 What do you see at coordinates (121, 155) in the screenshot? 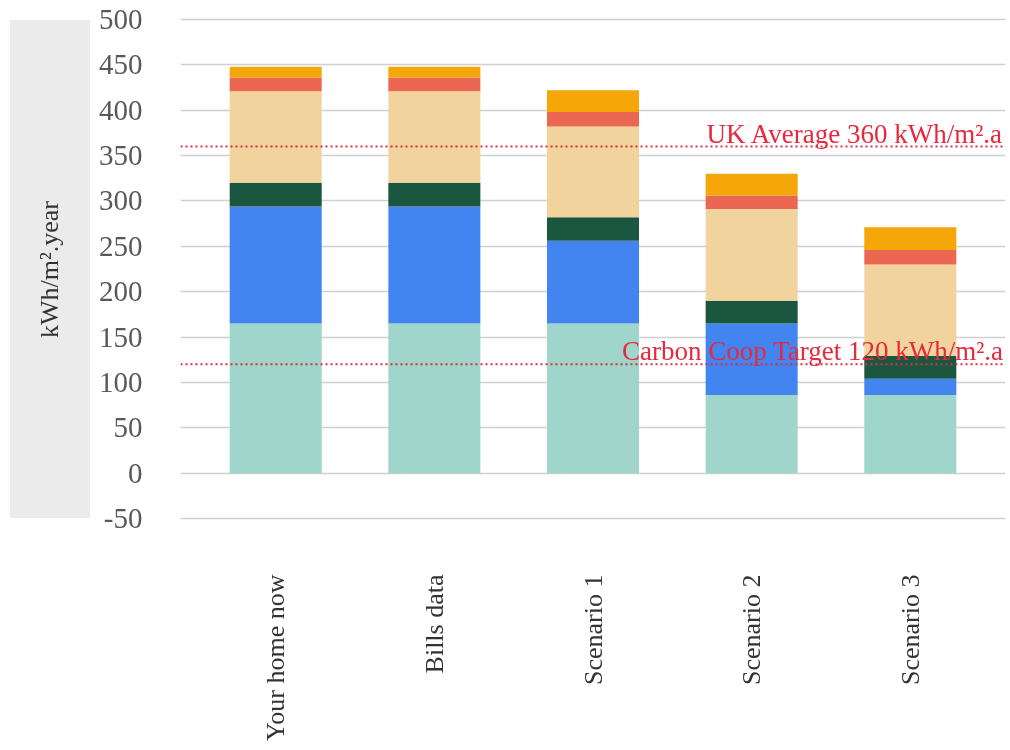
I see `y-tick-label: 350` at bounding box center [121, 155].